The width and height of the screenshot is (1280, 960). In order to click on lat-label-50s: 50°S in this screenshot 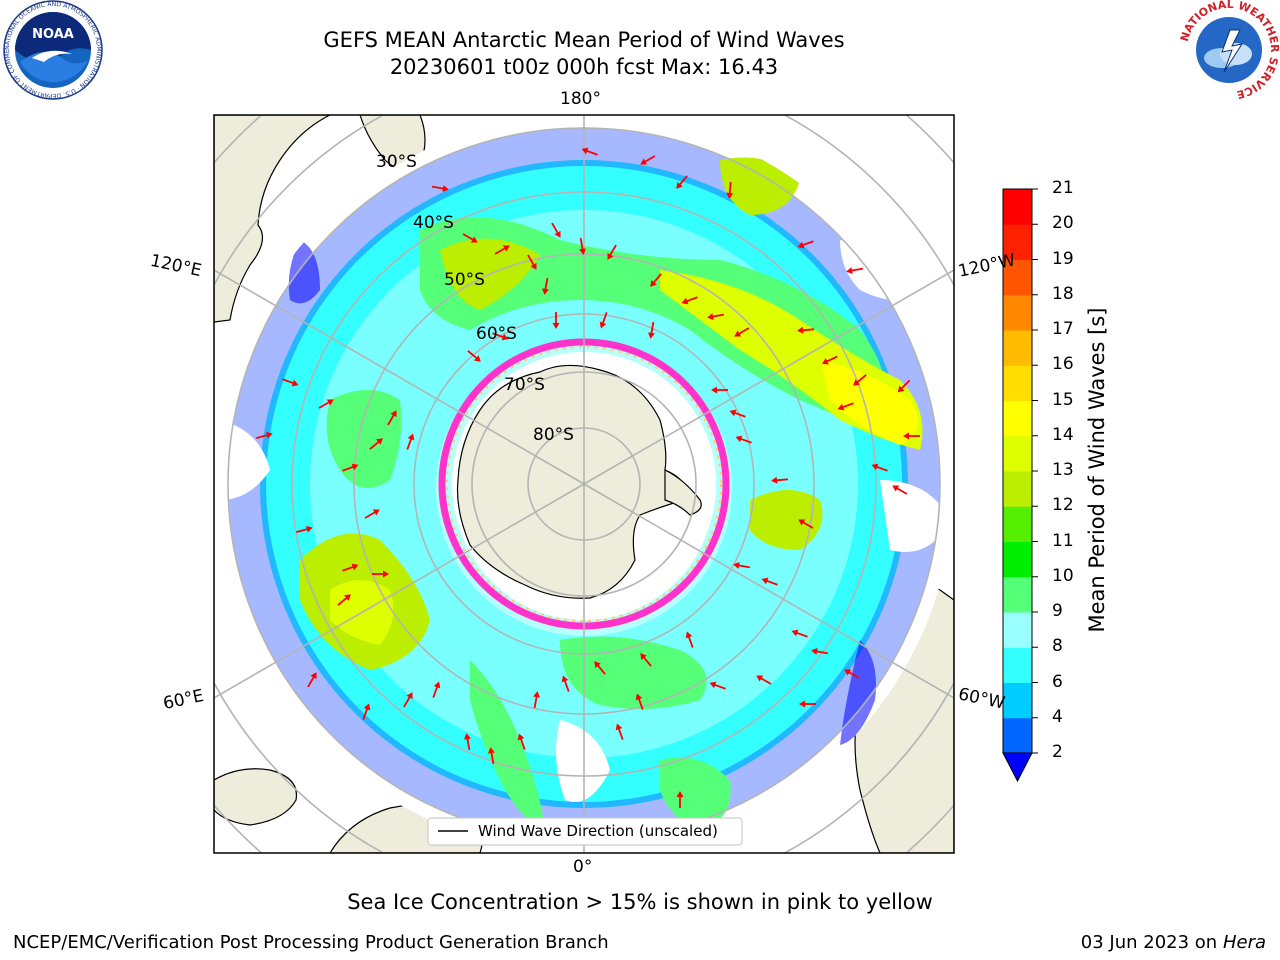, I will do `click(464, 280)`.